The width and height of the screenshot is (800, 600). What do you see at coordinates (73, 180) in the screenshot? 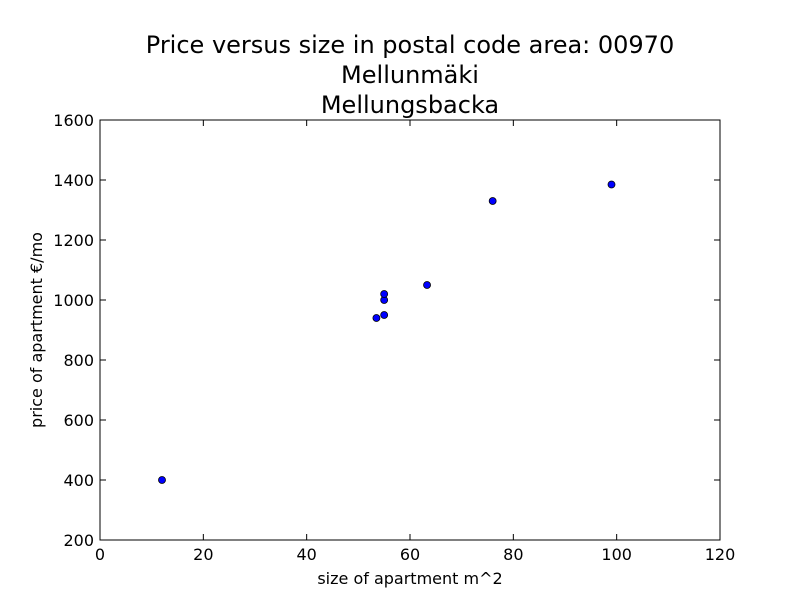
I see `y-tick-label: 1400` at bounding box center [73, 180].